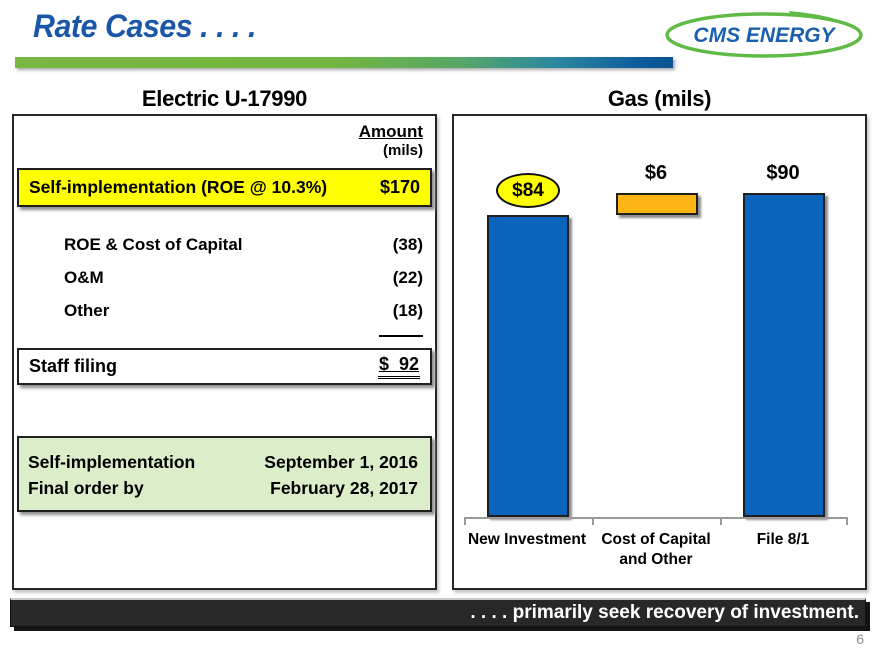 The image size is (880, 660). Describe the element at coordinates (656, 550) in the screenshot. I see `x-label-cost-of-capital: Cost of Capital and Other` at that location.